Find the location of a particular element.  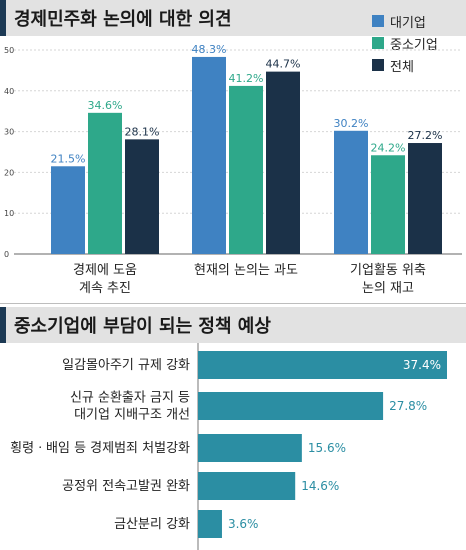

category-label: 금산분리 강화 is located at coordinates (152, 524).